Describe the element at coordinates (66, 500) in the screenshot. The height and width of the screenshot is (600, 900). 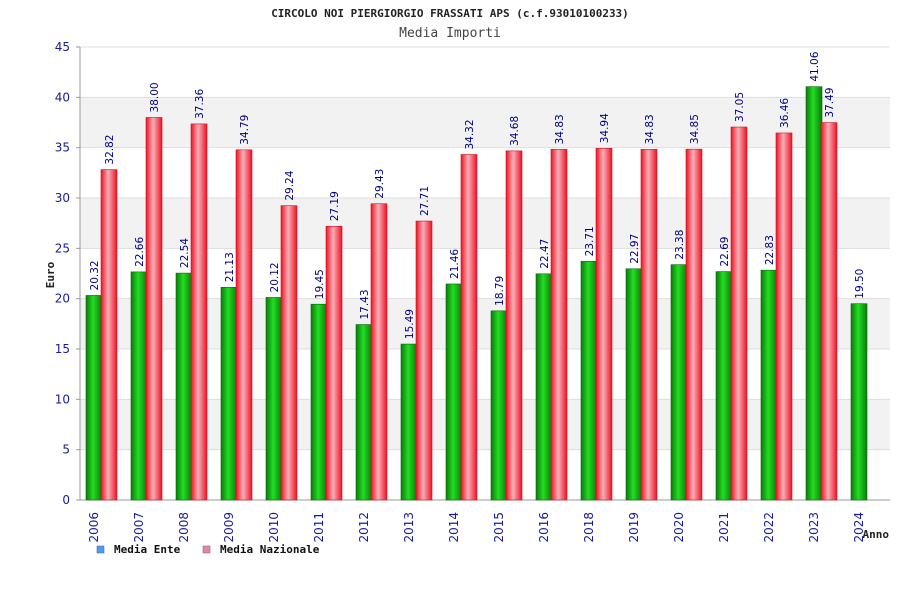
I see `y-tick-label: 0` at that location.